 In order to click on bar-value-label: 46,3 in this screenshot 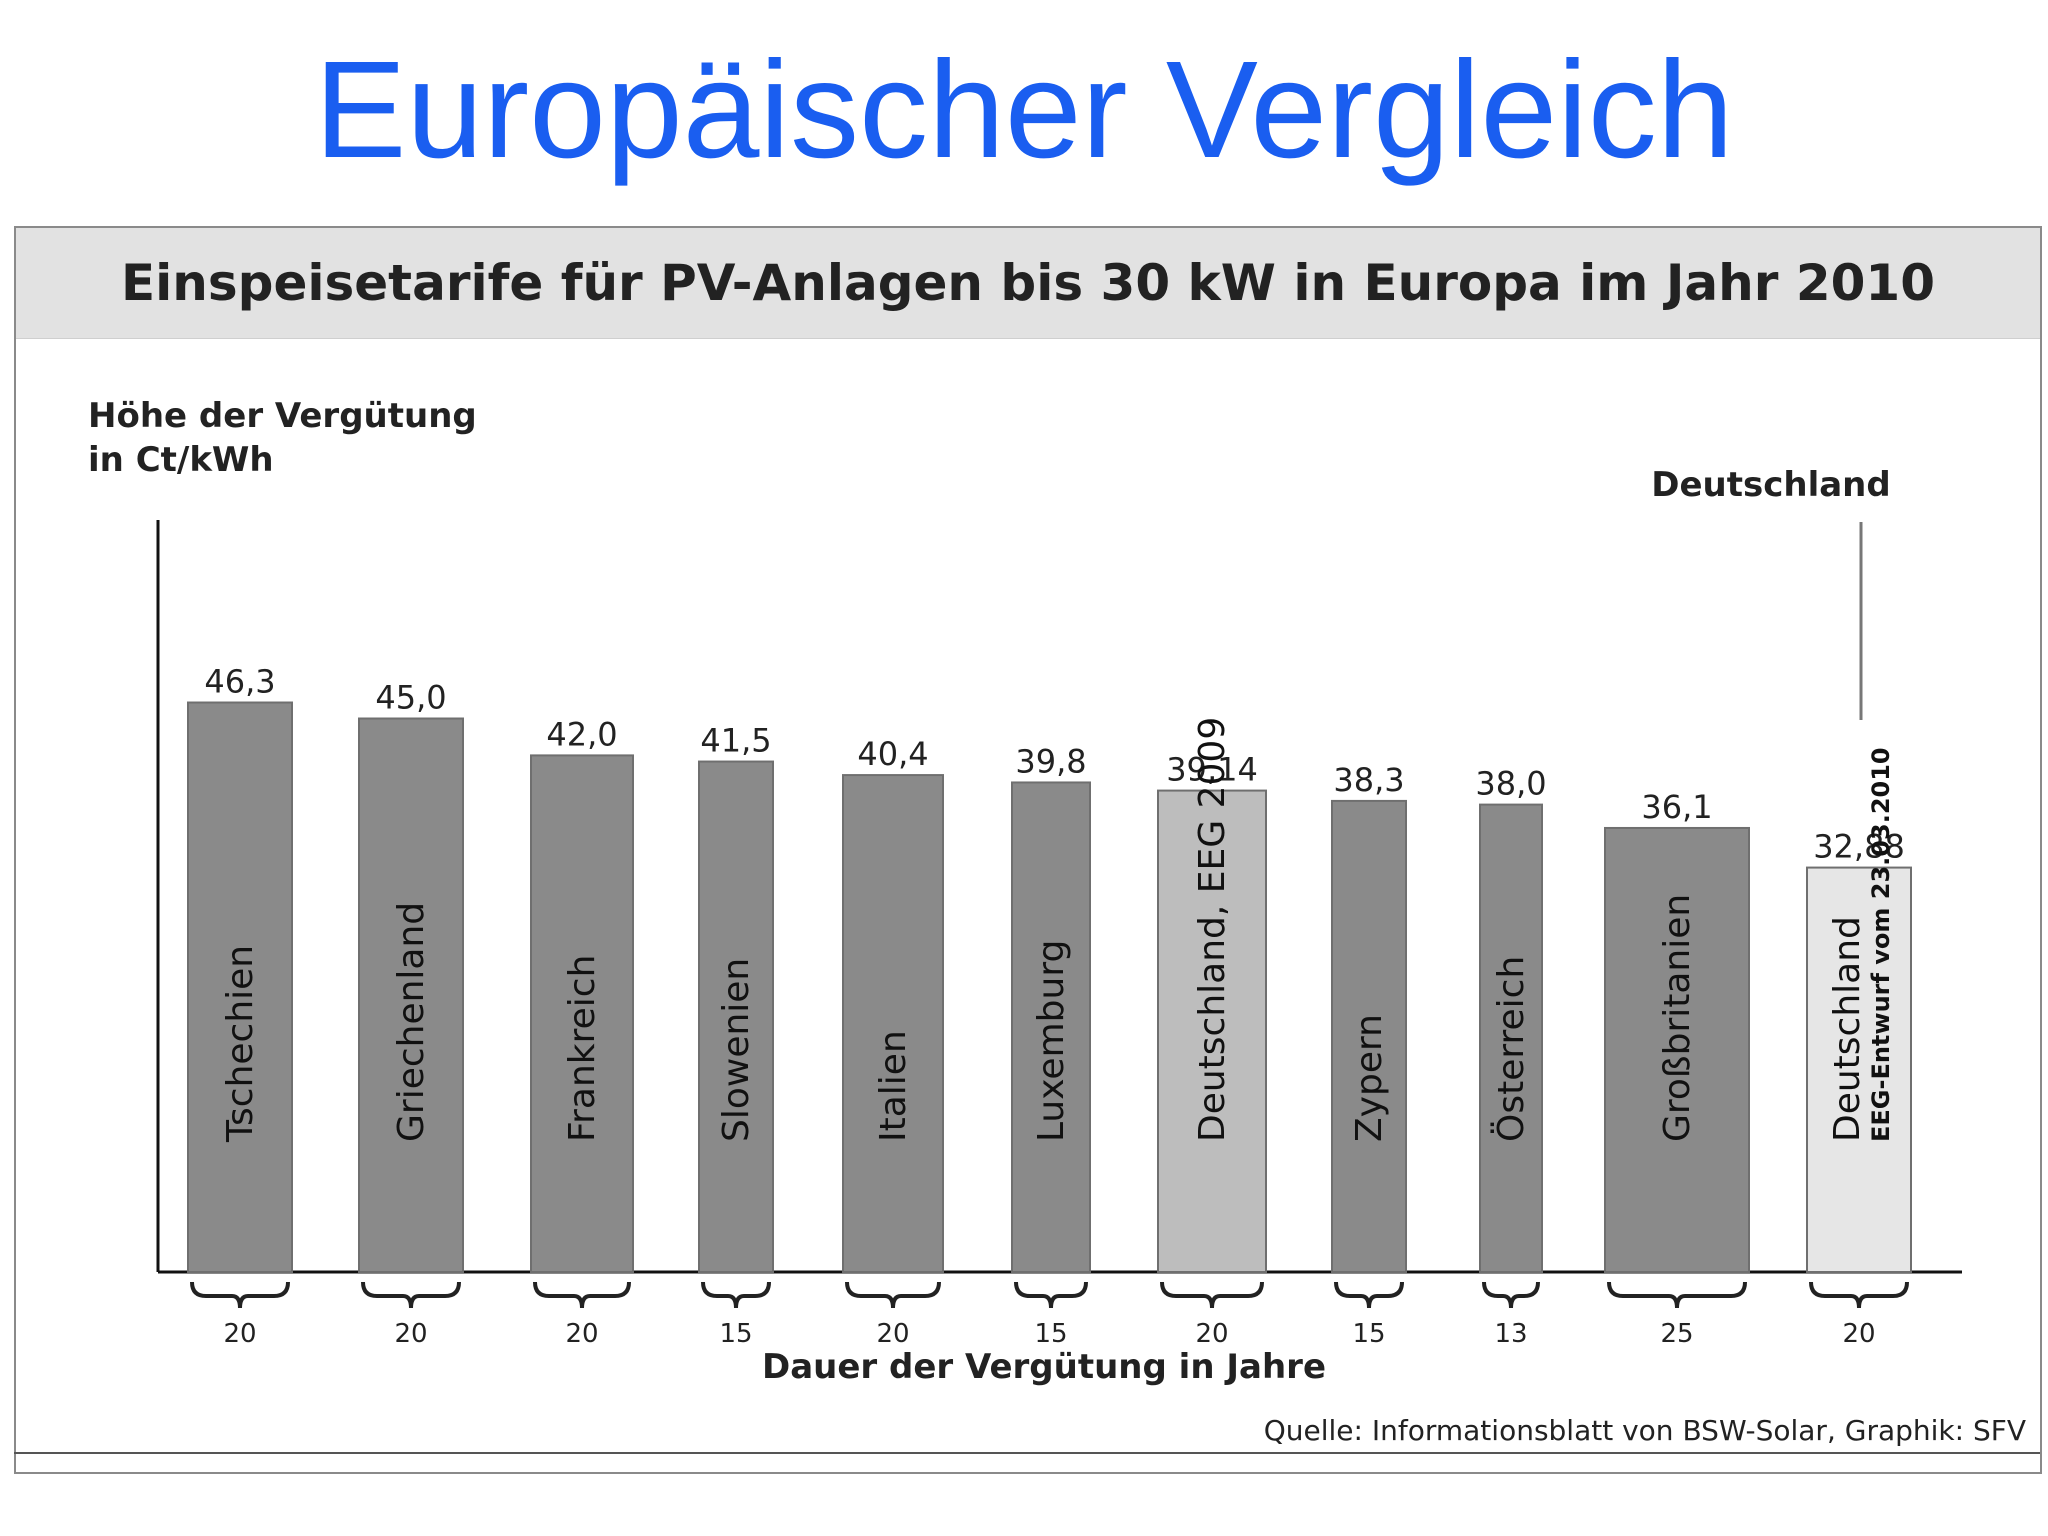, I will do `click(239, 682)`.